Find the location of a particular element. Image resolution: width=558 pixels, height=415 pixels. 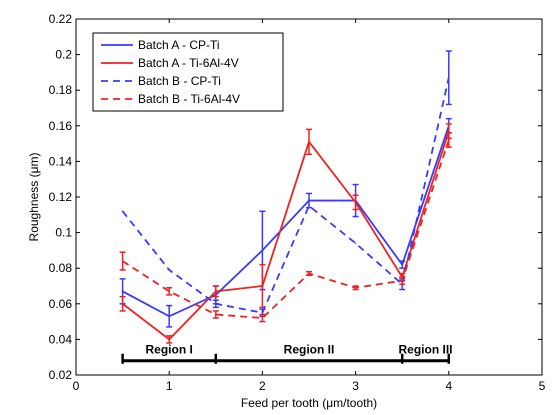

legend-label: Batch A - CP-Ti is located at coordinates (179, 45).